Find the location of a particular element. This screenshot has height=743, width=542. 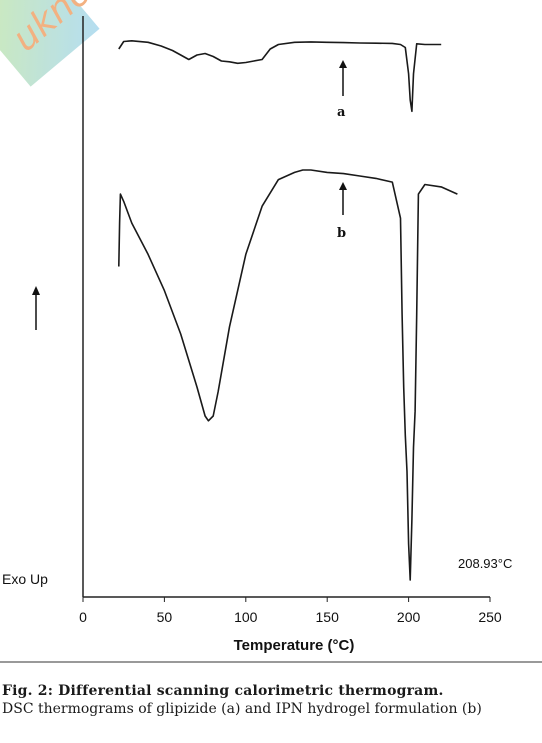

series-a-label: a is located at coordinates (341, 112).